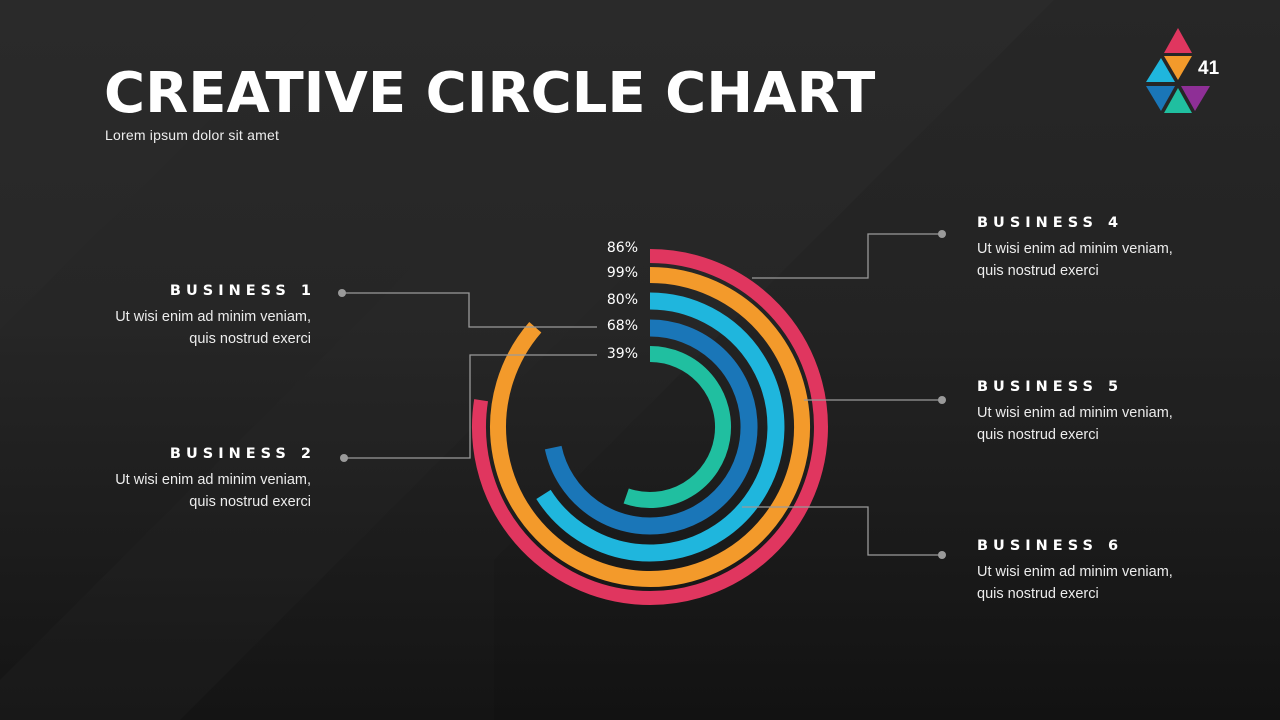  I want to click on percent-label-red: 86%, so click(622, 248).